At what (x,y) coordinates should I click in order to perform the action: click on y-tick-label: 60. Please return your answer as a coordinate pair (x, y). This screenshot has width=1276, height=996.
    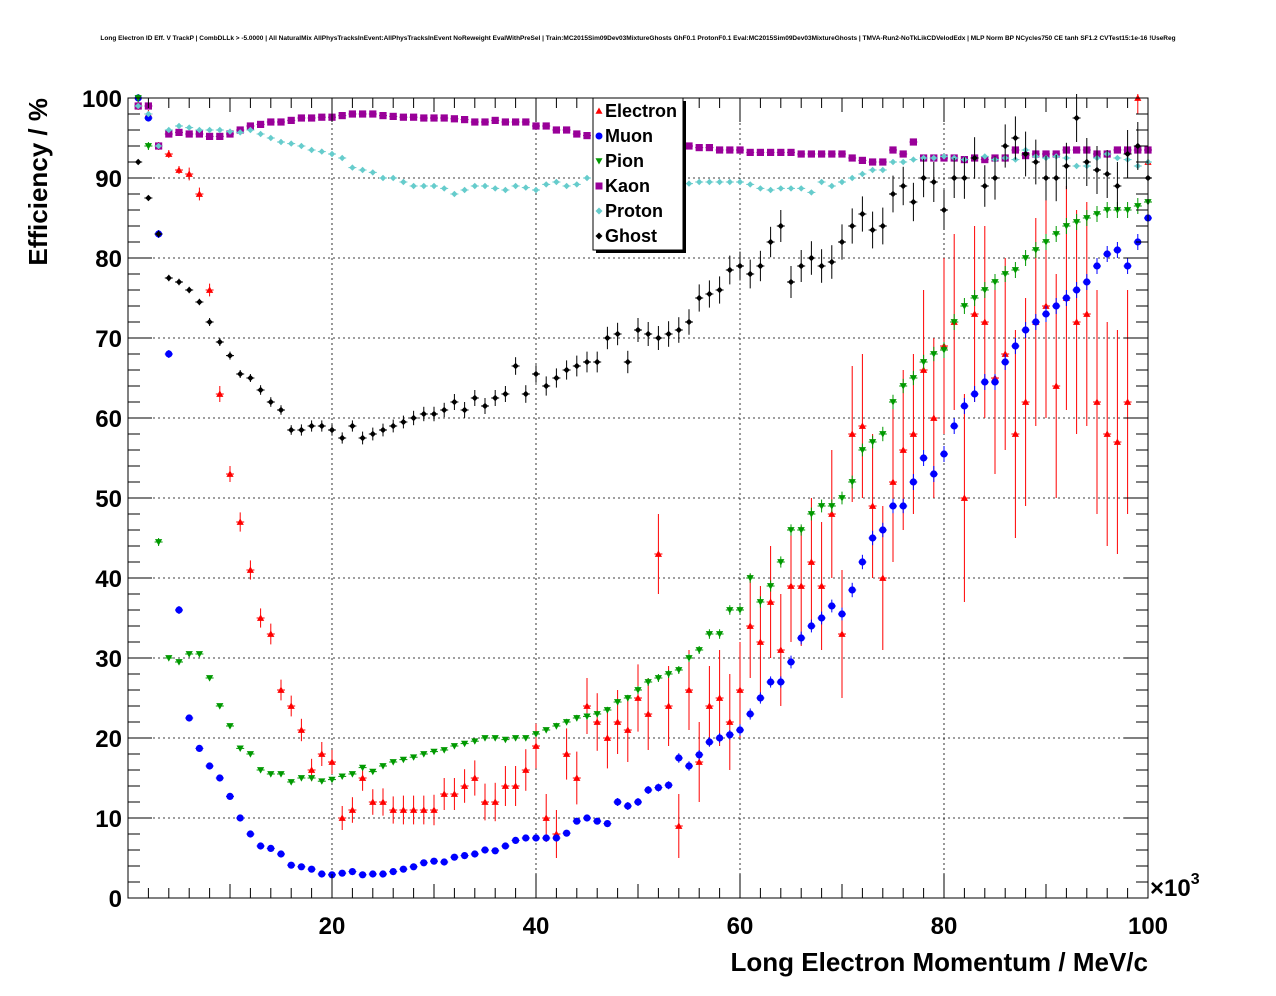
    Looking at the image, I should click on (108, 419).